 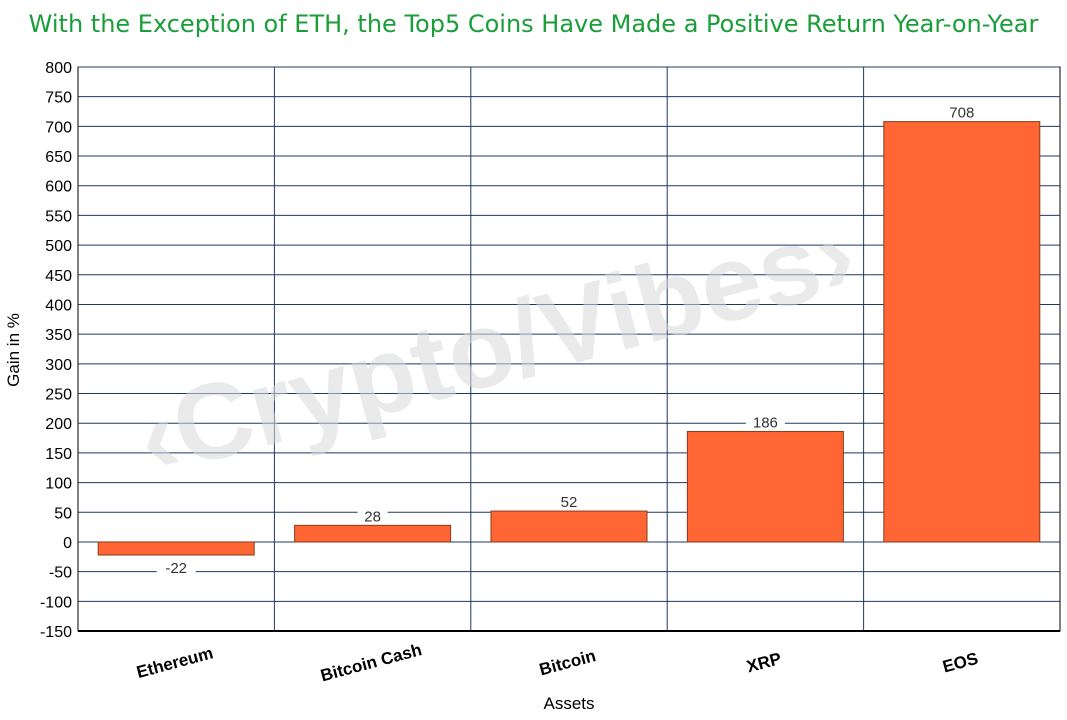 What do you see at coordinates (58, 484) in the screenshot?
I see `y-tick-label: 100` at bounding box center [58, 484].